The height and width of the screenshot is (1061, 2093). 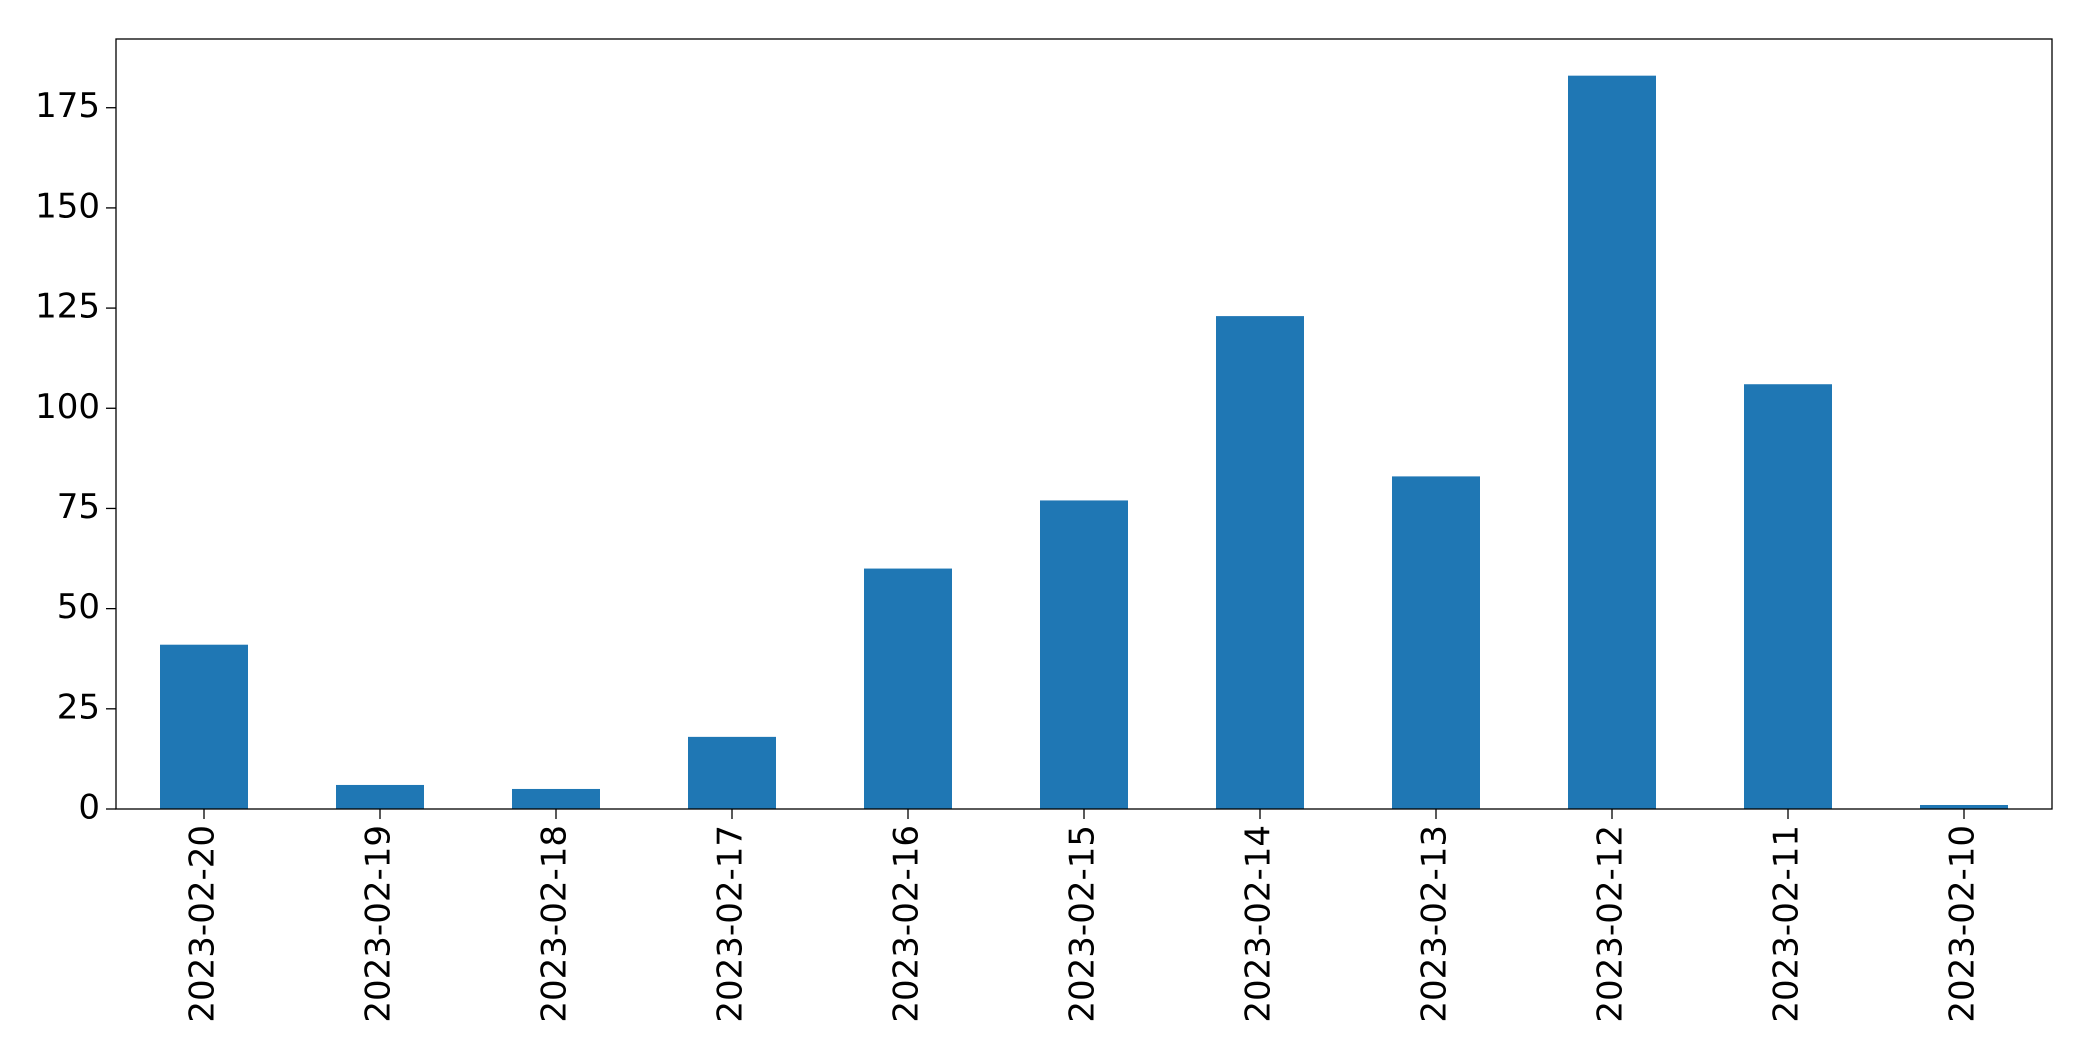 What do you see at coordinates (731, 924) in the screenshot?
I see `x-tick-label: 2023-02-17` at bounding box center [731, 924].